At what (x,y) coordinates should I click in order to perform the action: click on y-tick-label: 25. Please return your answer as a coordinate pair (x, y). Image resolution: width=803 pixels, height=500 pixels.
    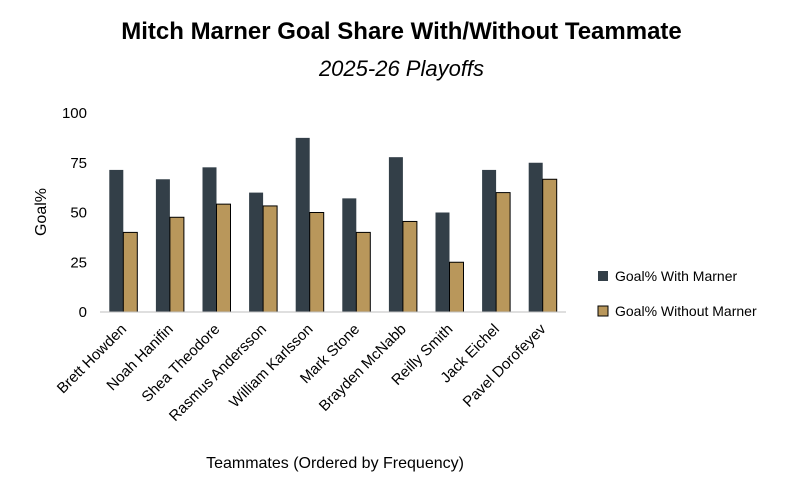
    Looking at the image, I should click on (78, 262).